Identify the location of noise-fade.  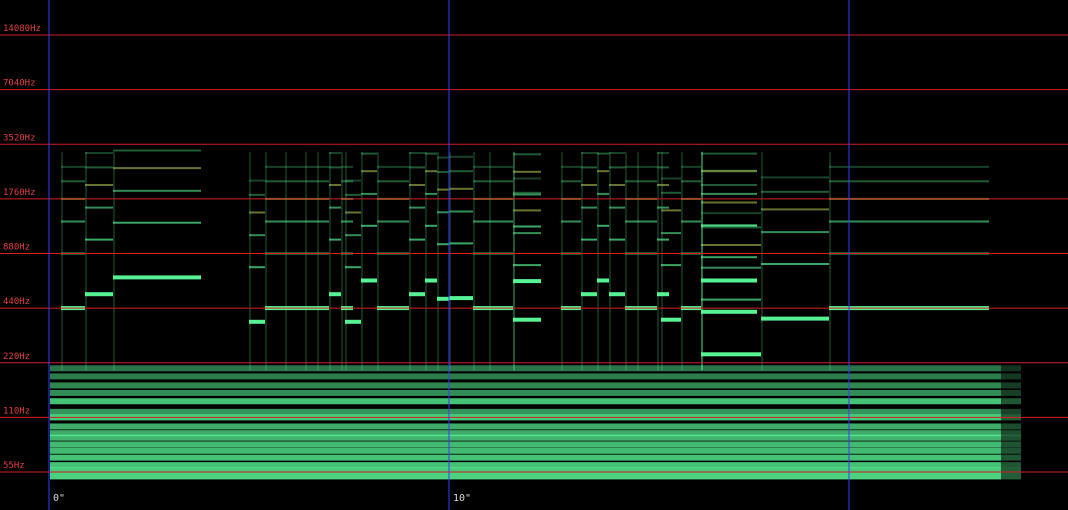
(1021, 421).